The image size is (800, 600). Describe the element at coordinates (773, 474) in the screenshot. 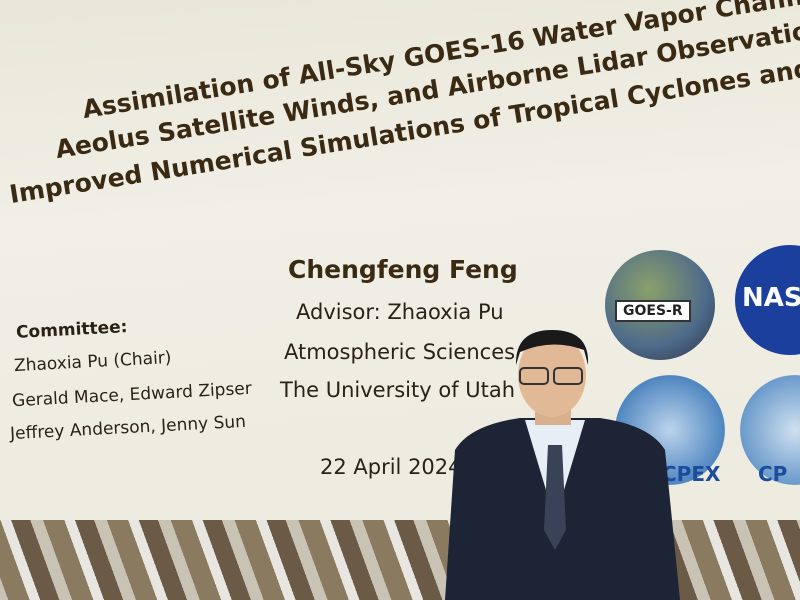

I see `cpex-label: CP` at that location.